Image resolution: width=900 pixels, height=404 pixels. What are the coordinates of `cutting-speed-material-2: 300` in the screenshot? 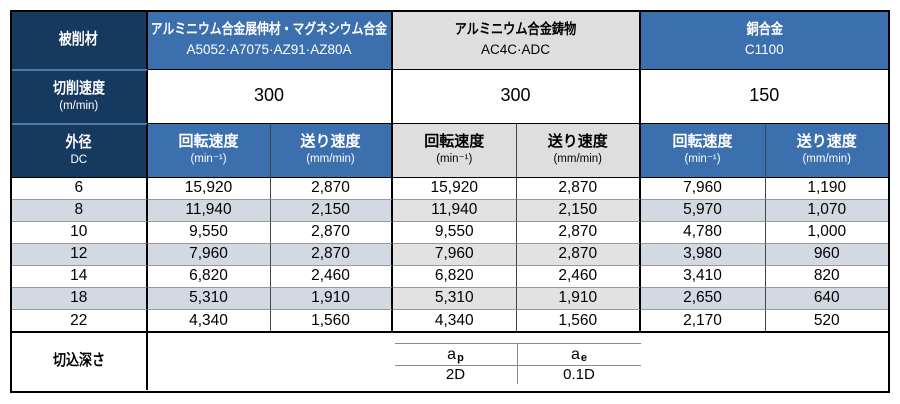 It's located at (516, 95).